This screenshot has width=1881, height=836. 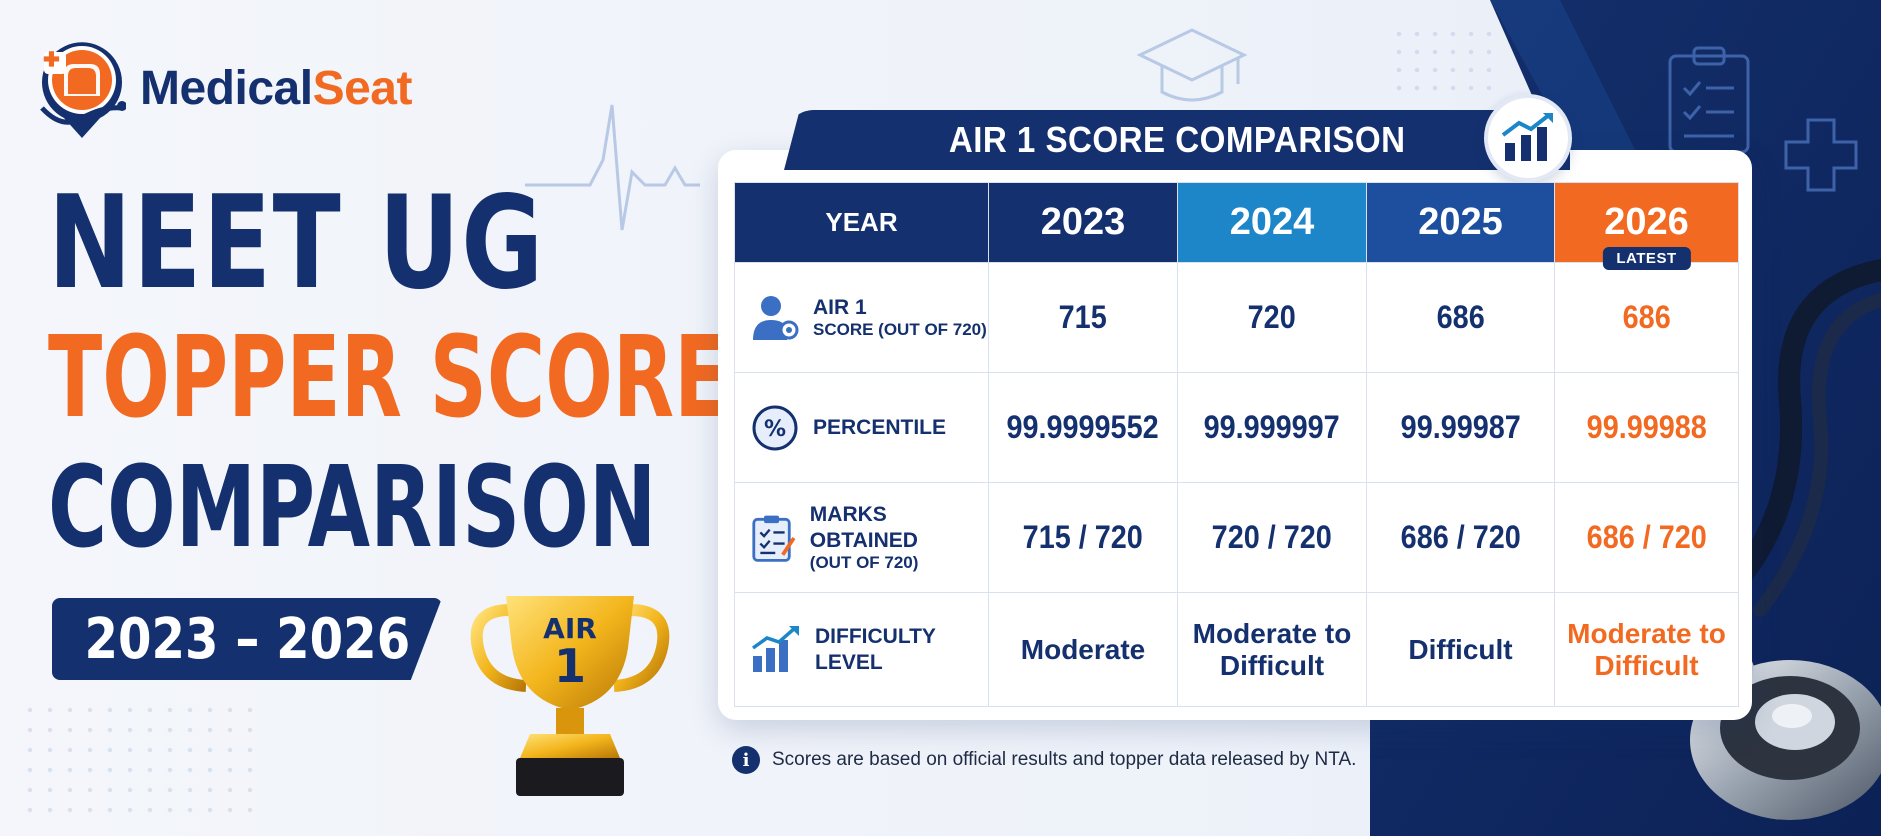 I want to click on column-header-2024: 2024, so click(x=1272, y=222).